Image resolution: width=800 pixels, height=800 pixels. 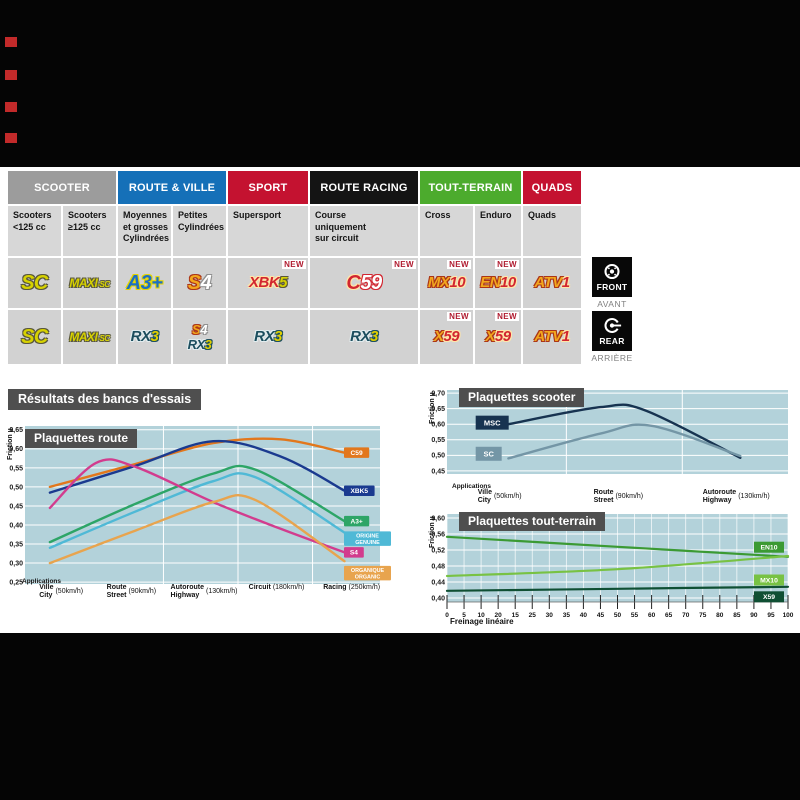 What do you see at coordinates (612, 287) in the screenshot?
I see `front-label: FRONT` at bounding box center [612, 287].